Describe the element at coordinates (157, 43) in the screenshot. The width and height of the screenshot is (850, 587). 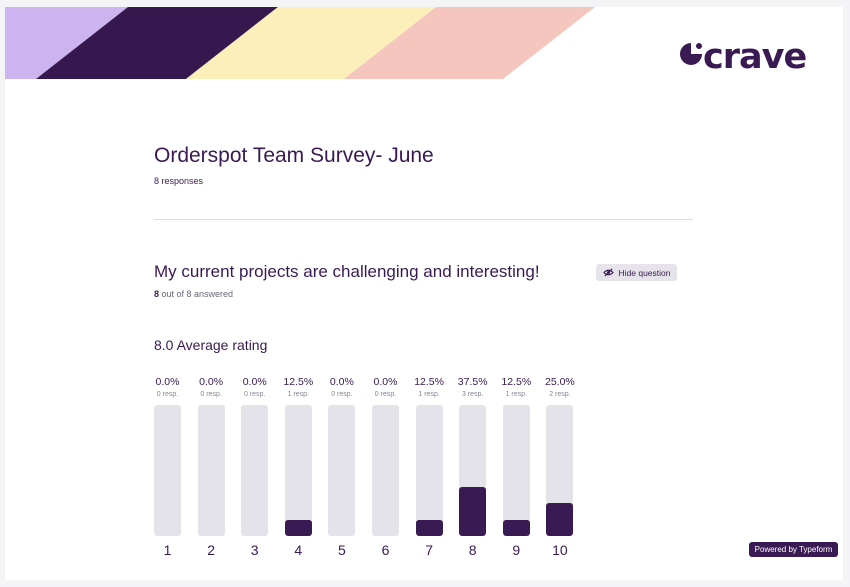
I see `banner-stripe-purple` at that location.